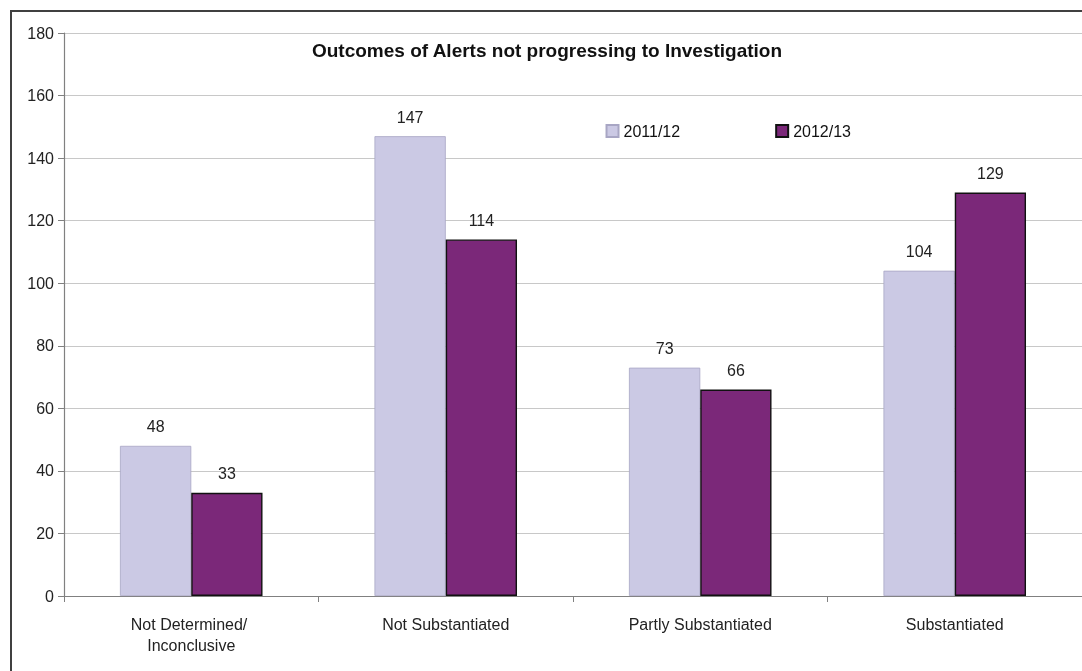  Describe the element at coordinates (191, 635) in the screenshot. I see `x-tick-label: Not Determined/ Inconclusive` at that location.